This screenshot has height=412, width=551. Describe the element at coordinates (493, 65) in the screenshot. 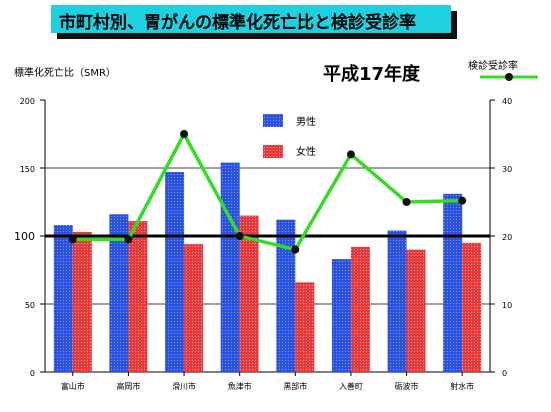

I see `screening-legend-label: 検診受診率` at that location.